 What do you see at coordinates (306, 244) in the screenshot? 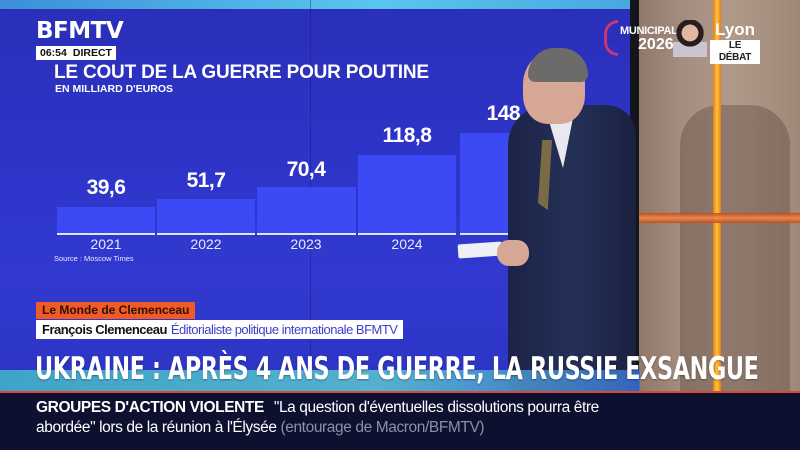
I see `bar-year-label: 2023` at bounding box center [306, 244].